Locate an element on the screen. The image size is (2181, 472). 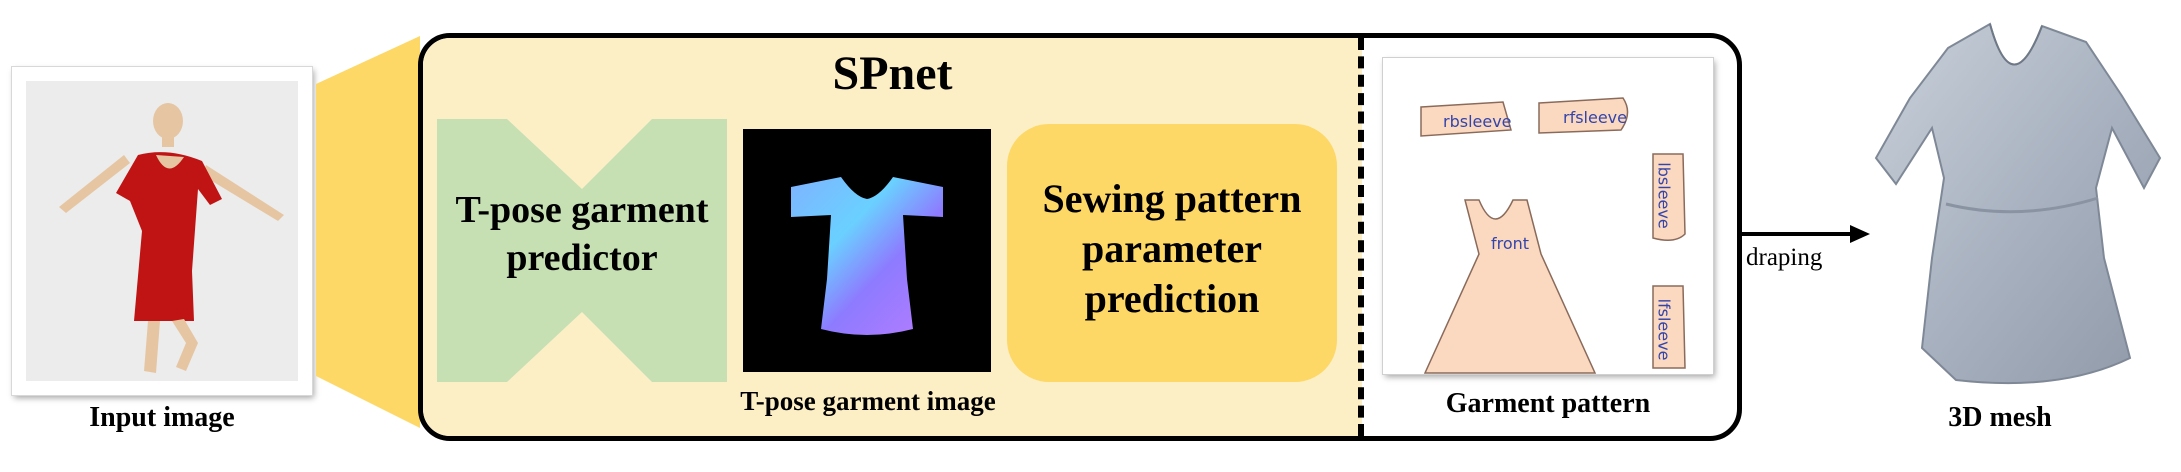
3d-mesh-render is located at coordinates (2018, 203).